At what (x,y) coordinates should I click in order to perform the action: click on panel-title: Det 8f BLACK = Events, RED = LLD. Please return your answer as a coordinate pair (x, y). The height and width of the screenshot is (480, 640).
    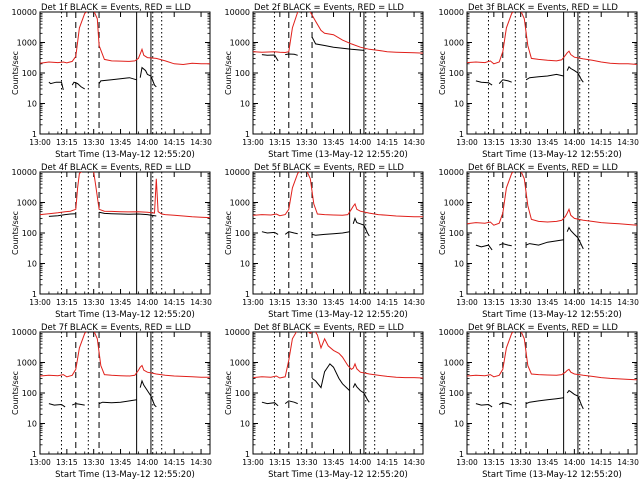
    Looking at the image, I should click on (329, 328).